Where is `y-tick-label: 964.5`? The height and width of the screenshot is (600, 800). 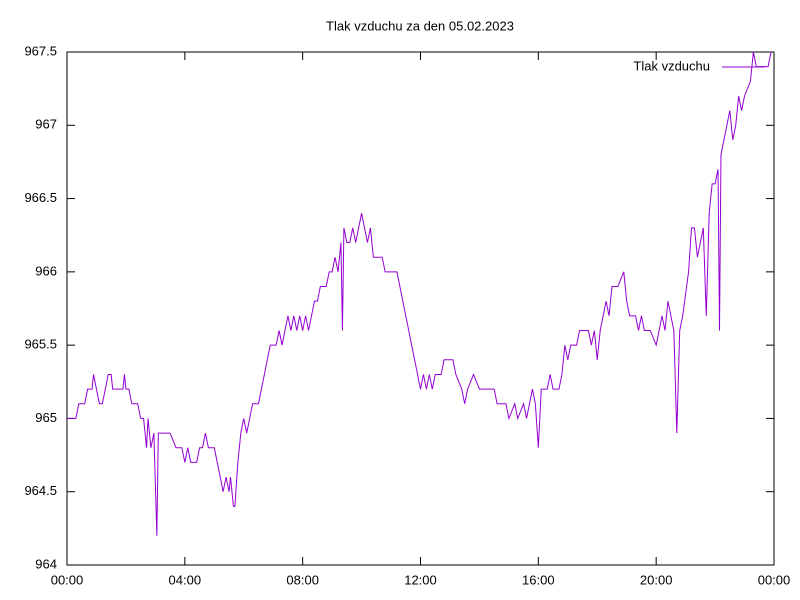 y-tick-label: 964.5 is located at coordinates (40, 490).